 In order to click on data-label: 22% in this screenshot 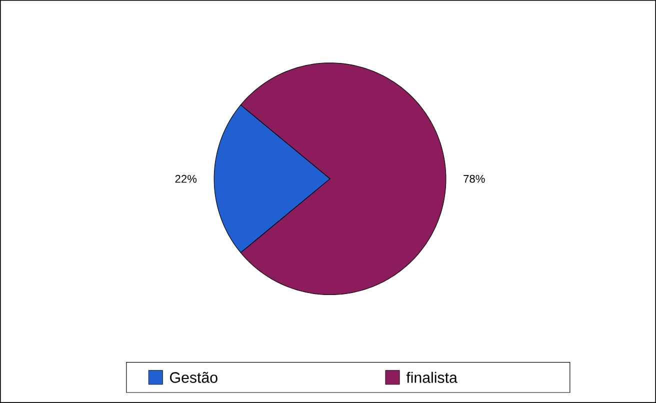, I will do `click(186, 178)`.